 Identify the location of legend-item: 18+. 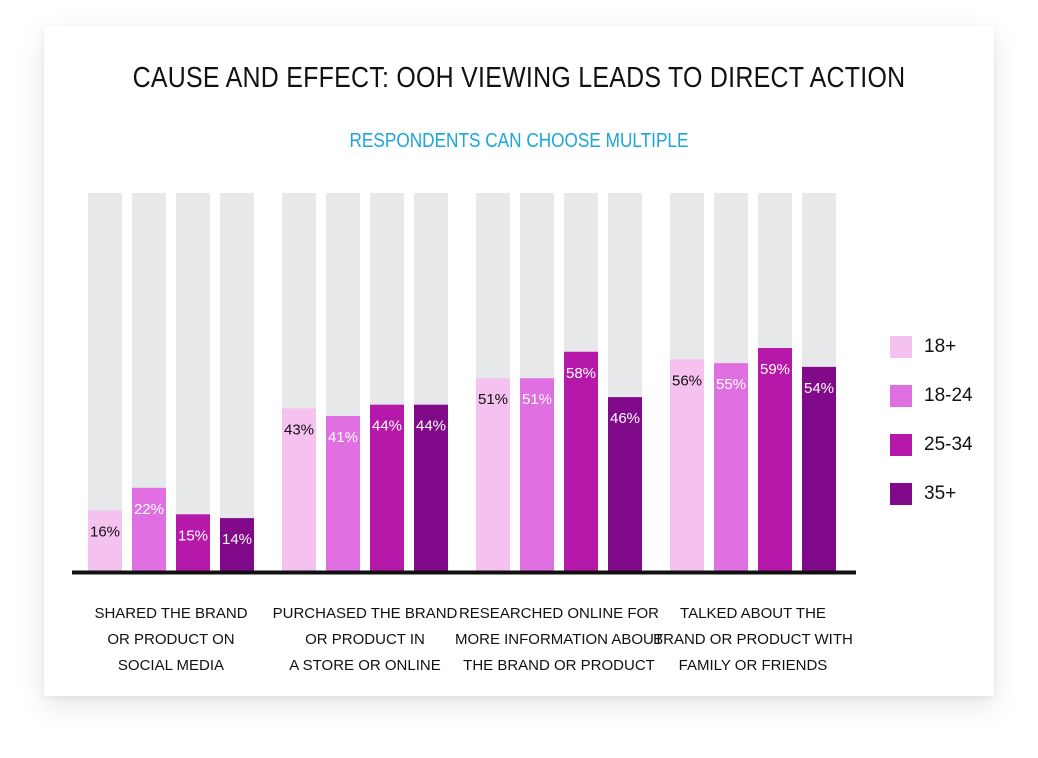
(931, 347).